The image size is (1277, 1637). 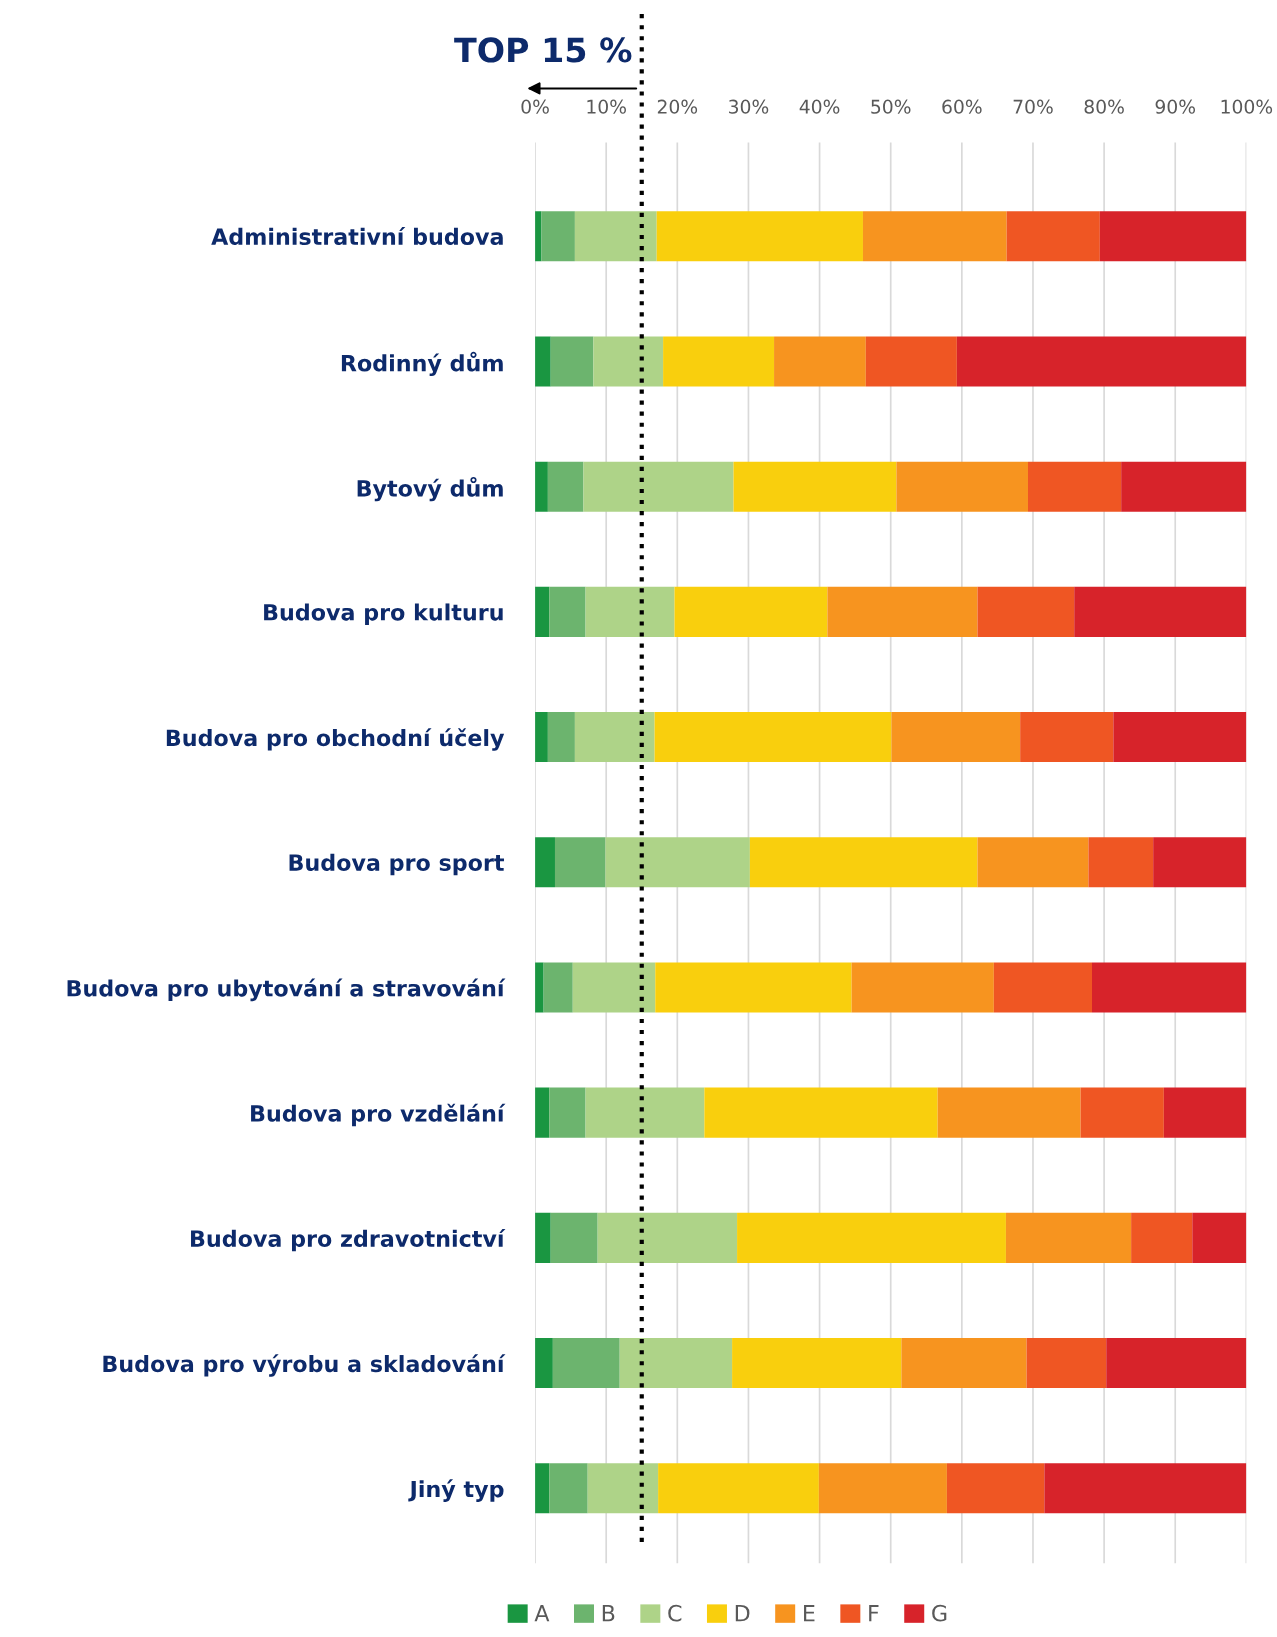 What do you see at coordinates (304, 1365) in the screenshot?
I see `y-tick-label: Budova pro výrobu a skladování` at bounding box center [304, 1365].